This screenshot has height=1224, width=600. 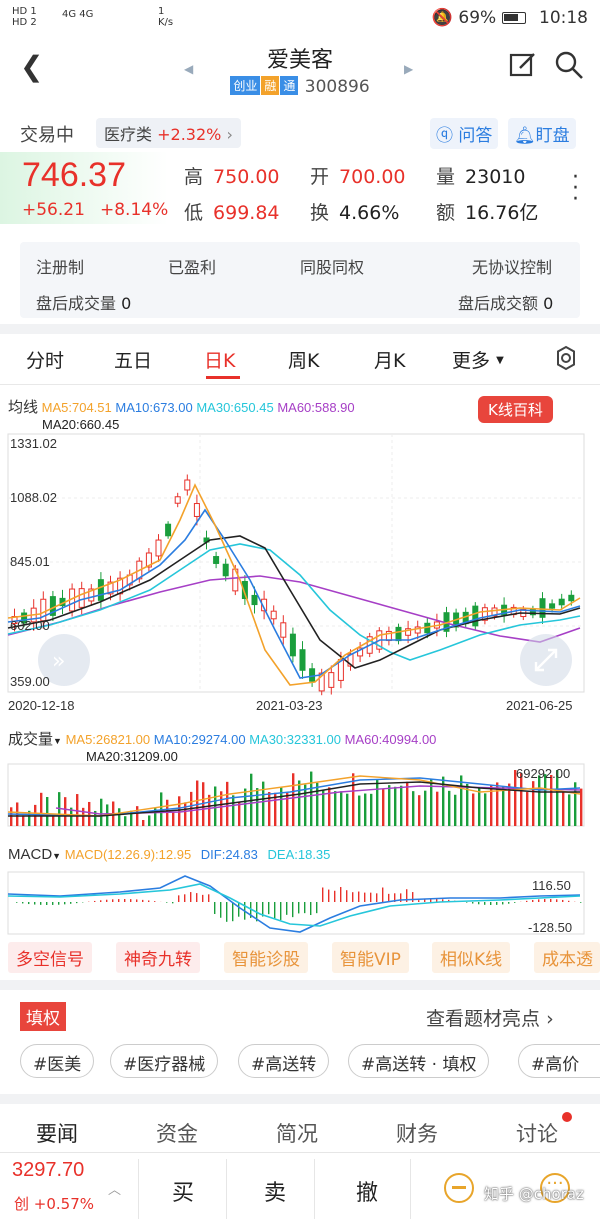 What do you see at coordinates (569, 67) in the screenshot?
I see `search-icon` at bounding box center [569, 67].